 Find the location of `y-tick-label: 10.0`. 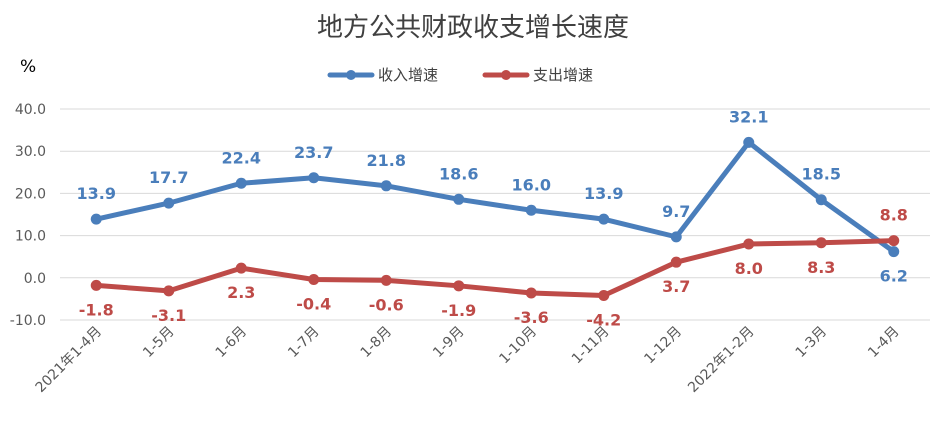

y-tick-label: 10.0 is located at coordinates (30, 237).